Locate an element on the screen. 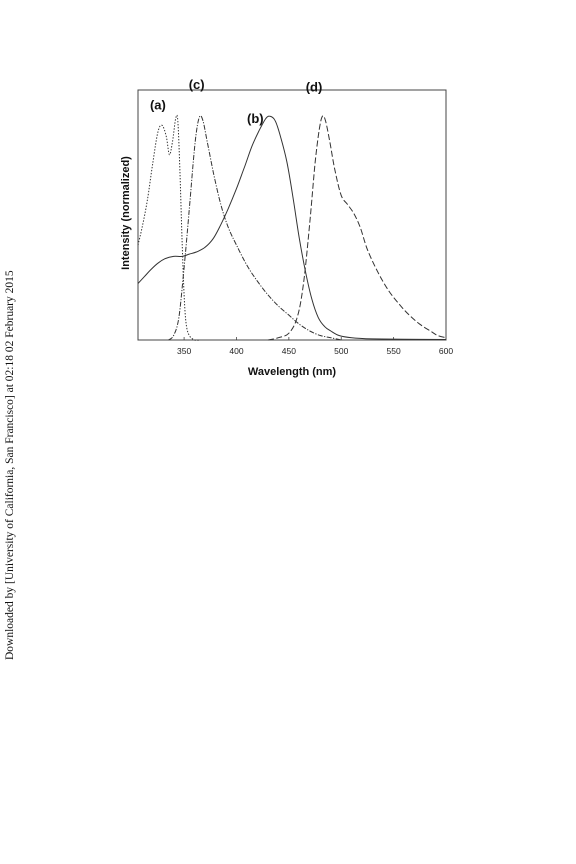 The image size is (576, 864). x-tick-label: 500 is located at coordinates (341, 351).